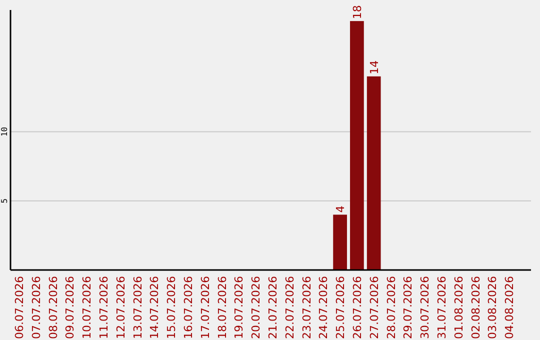 This screenshot has height=340, width=540. Describe the element at coordinates (323, 307) in the screenshot. I see `x-tick-label: 24.07.2026` at that location.